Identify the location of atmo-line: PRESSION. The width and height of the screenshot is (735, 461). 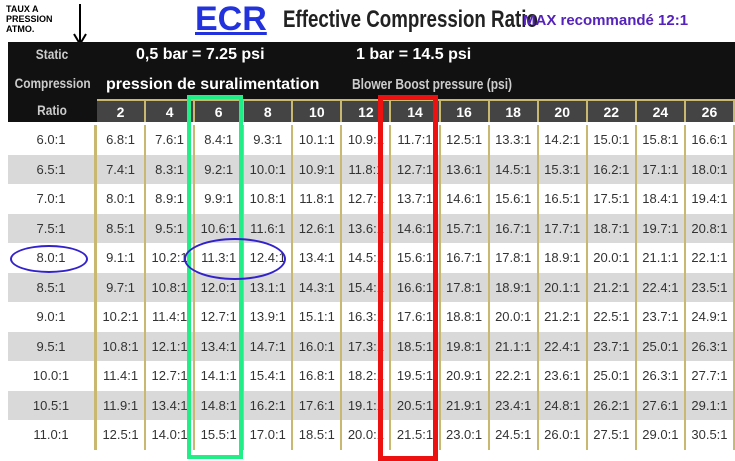
(29, 19).